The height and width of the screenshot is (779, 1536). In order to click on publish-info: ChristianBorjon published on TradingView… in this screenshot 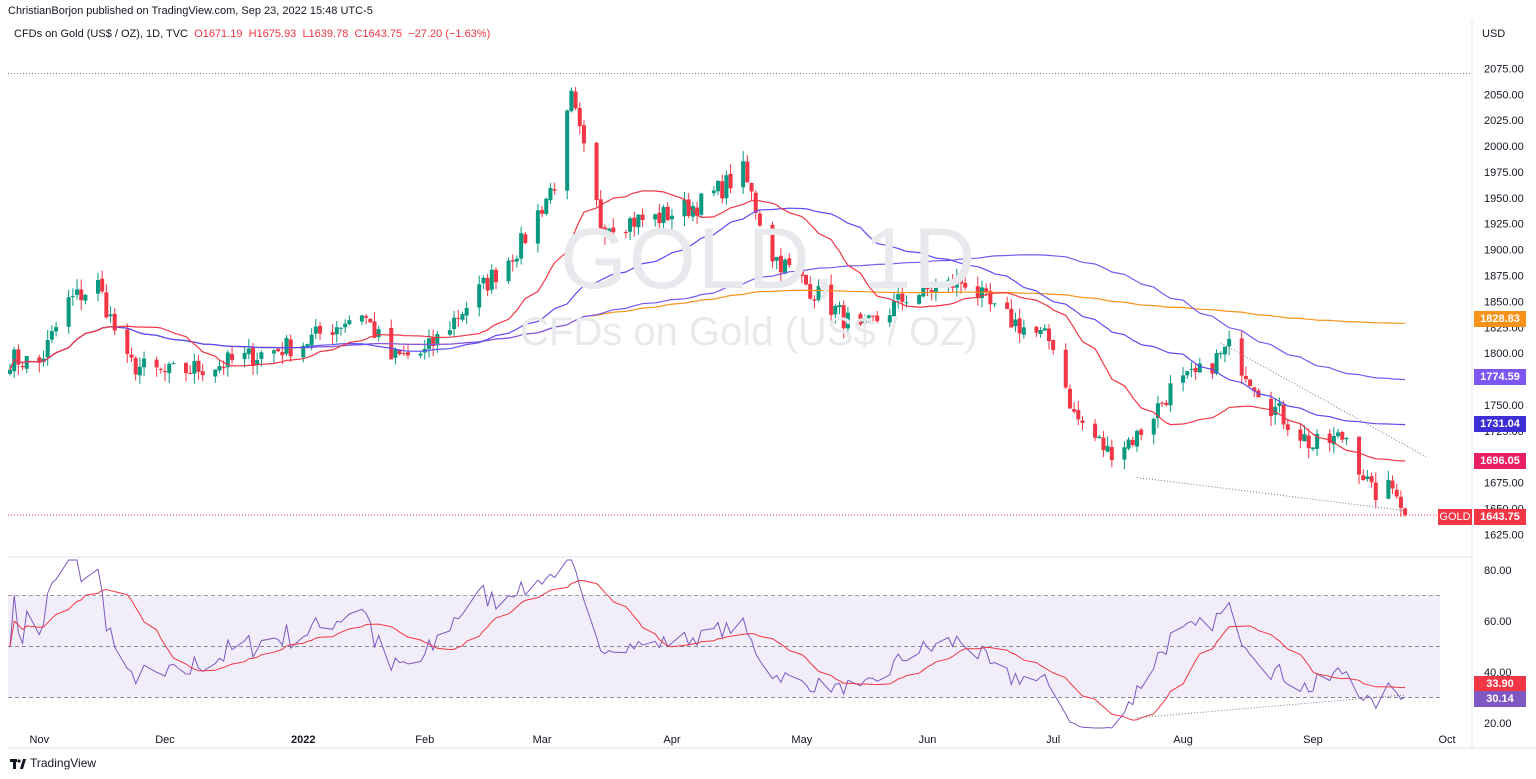, I will do `click(190, 11)`.